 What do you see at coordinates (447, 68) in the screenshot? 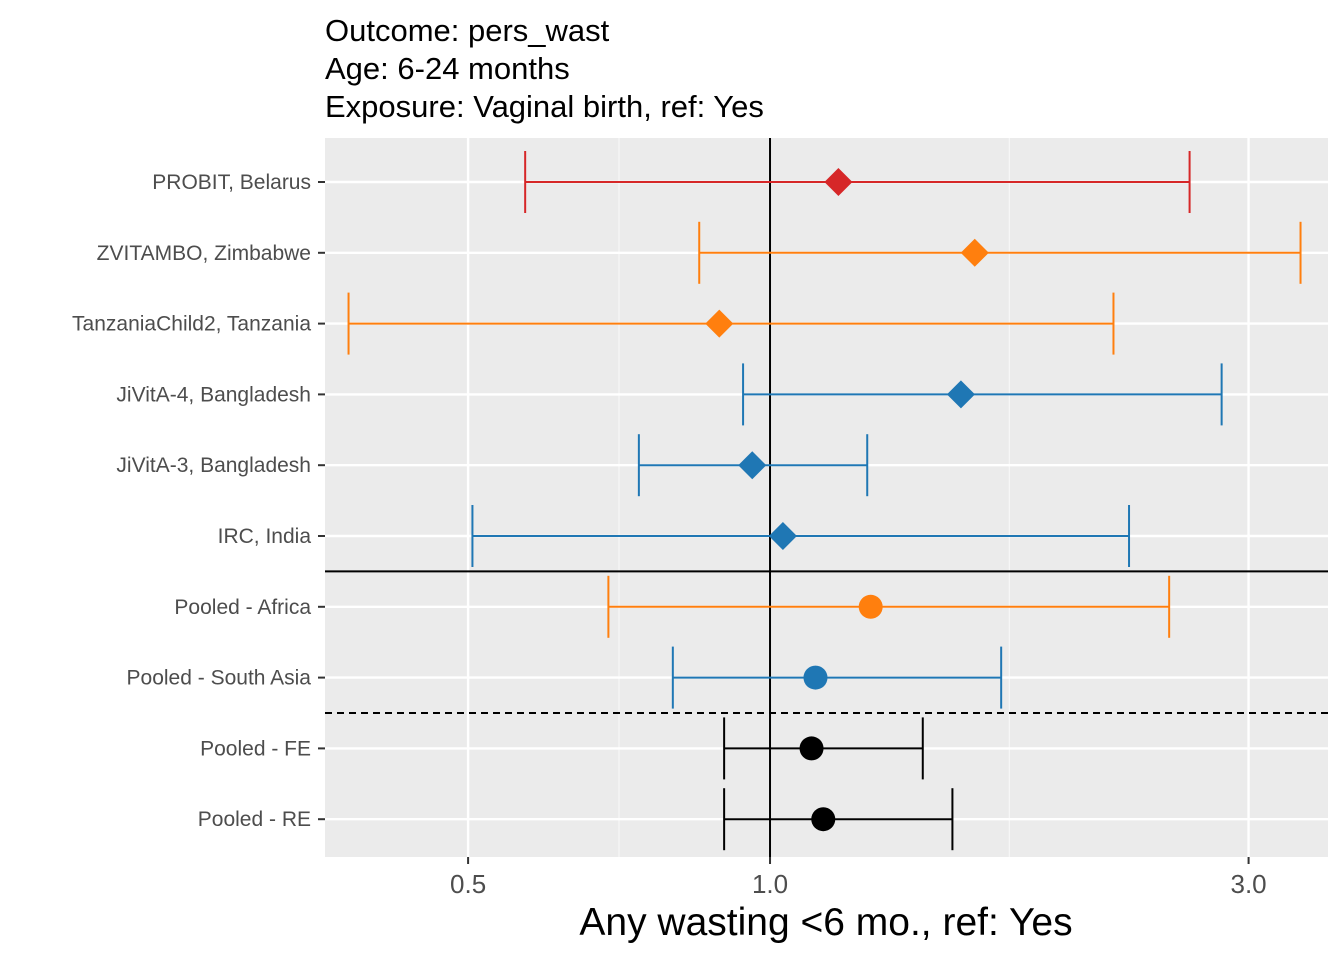
I see `title-line-age: Age: 6-24 months` at bounding box center [447, 68].